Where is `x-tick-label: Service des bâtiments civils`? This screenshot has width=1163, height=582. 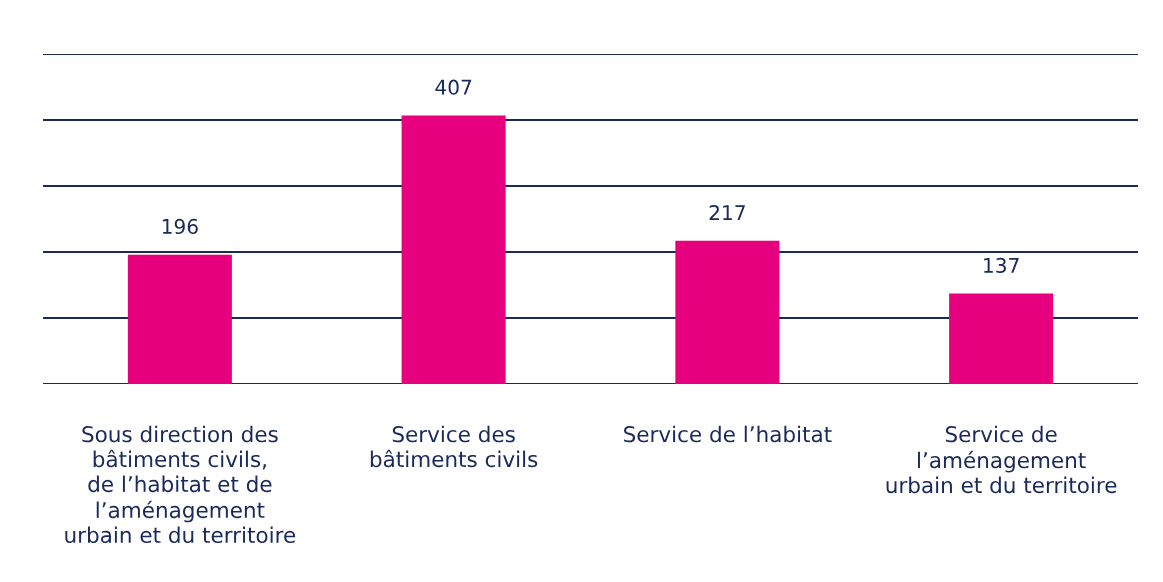 x-tick-label: Service des bâtiments civils is located at coordinates (454, 446).